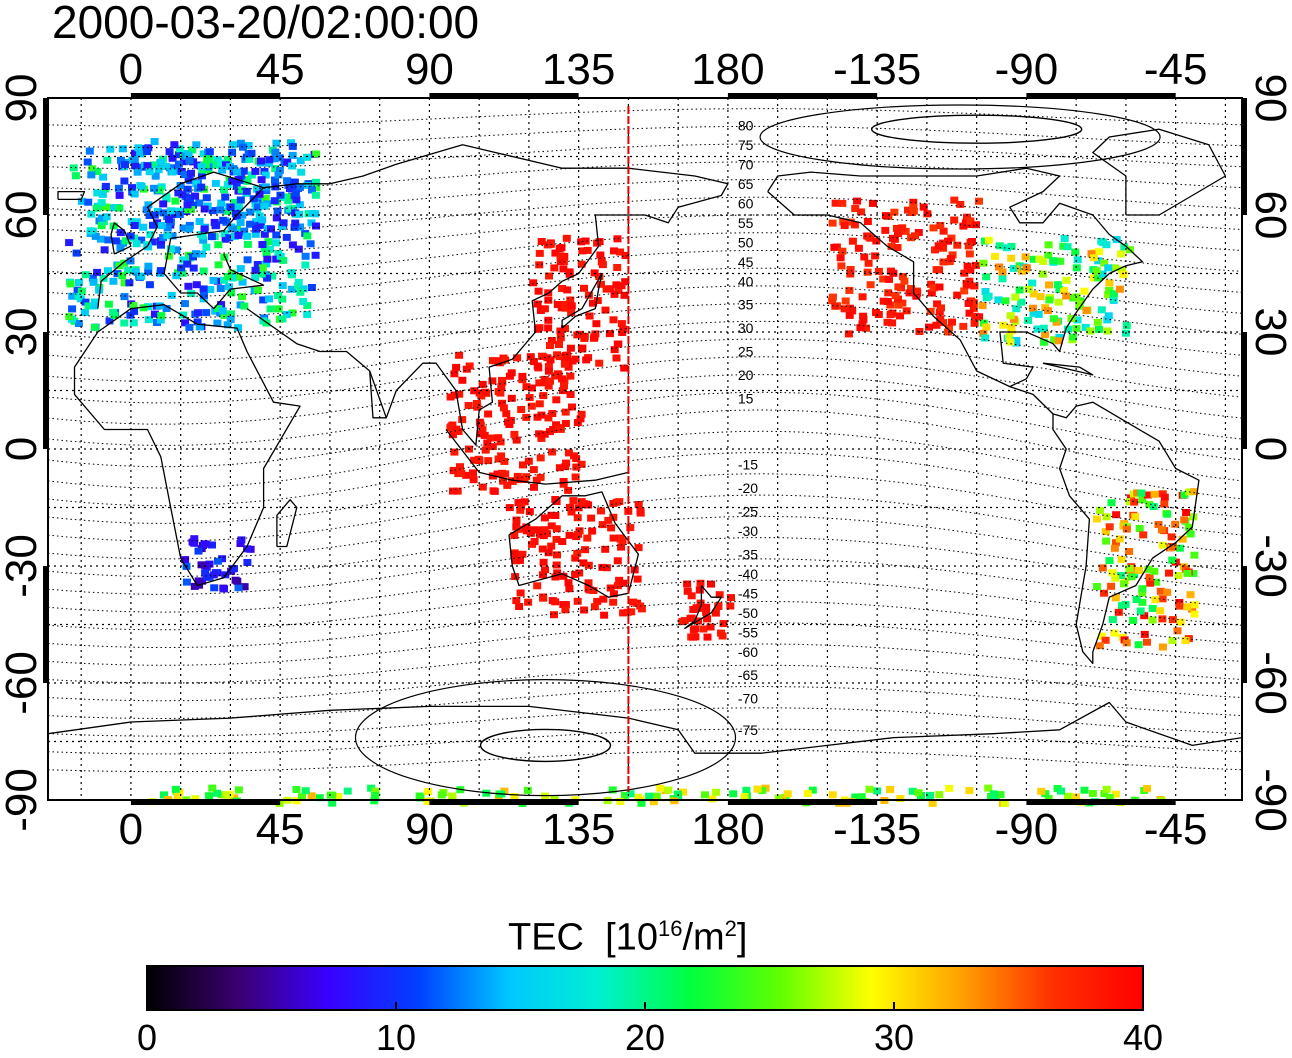  What do you see at coordinates (578, 829) in the screenshot?
I see `x-tick-bottom: 135` at bounding box center [578, 829].